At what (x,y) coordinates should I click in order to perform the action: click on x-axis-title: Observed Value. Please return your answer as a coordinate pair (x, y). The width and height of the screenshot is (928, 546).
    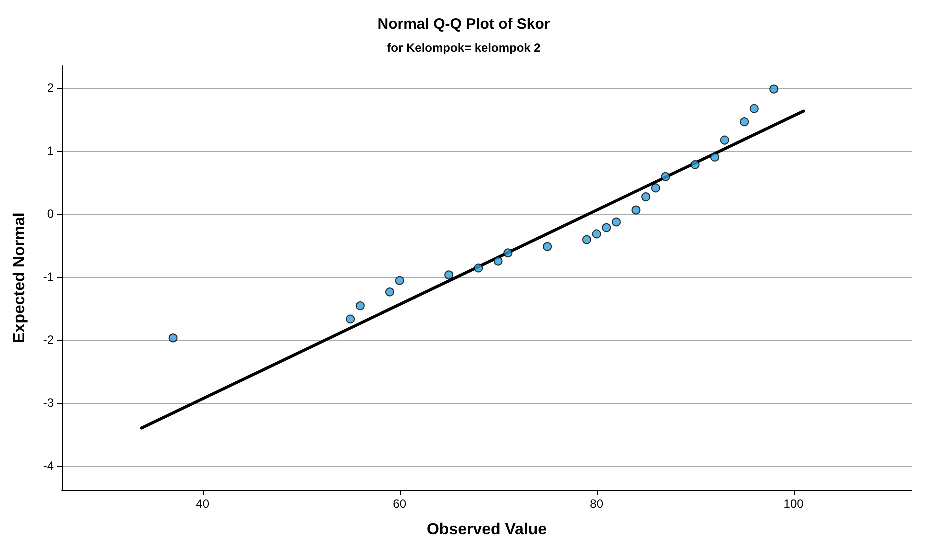
    Looking at the image, I should click on (487, 530).